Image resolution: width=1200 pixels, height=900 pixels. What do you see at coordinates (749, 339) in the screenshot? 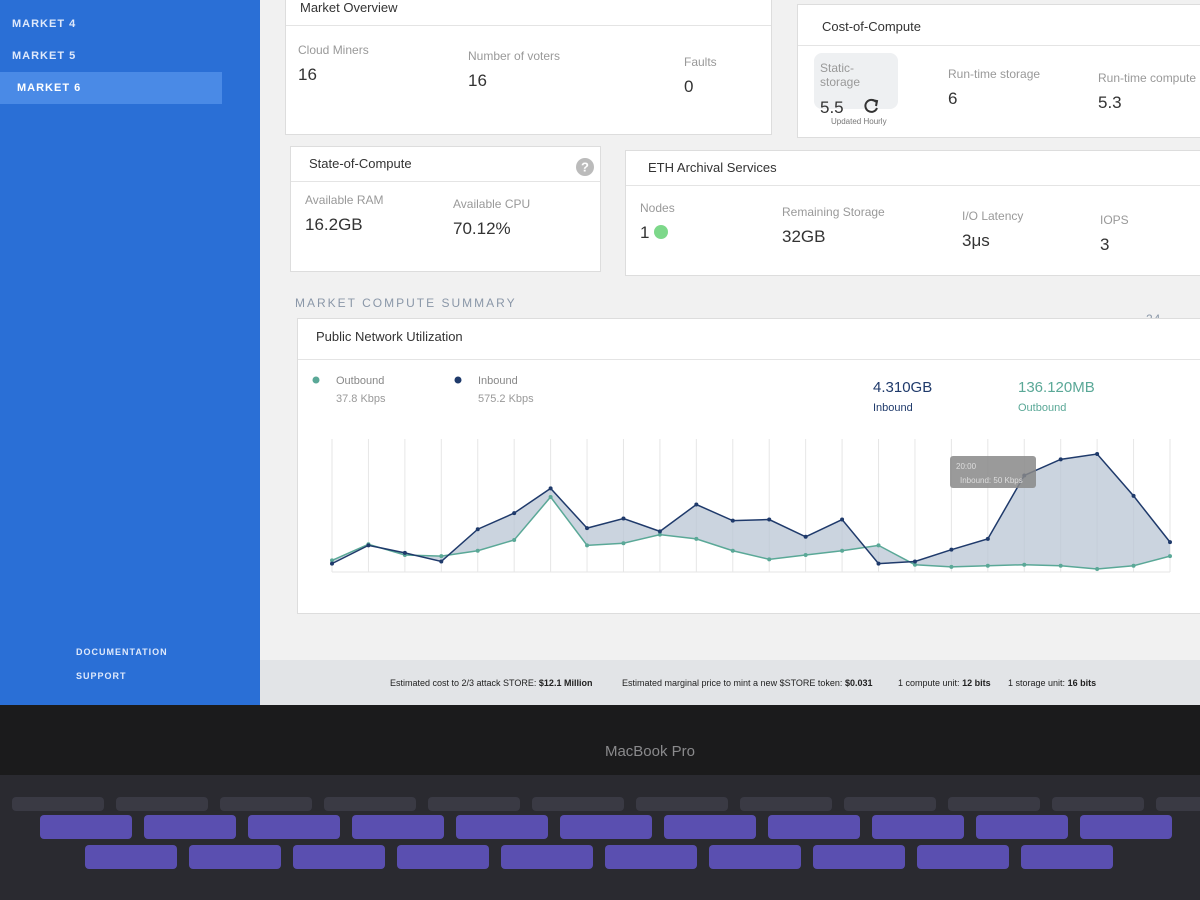
I see `chart-title: Public Network Utilization` at bounding box center [749, 339].